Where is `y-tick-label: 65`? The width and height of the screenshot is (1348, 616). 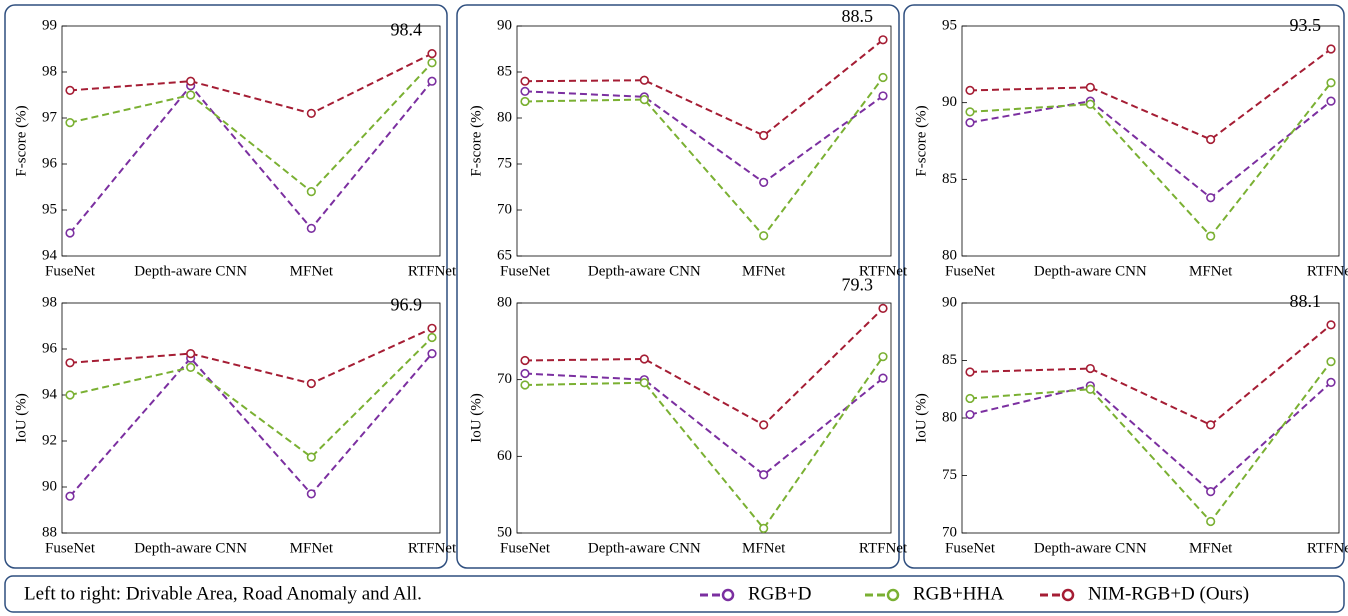
y-tick-label: 65 is located at coordinates (504, 255).